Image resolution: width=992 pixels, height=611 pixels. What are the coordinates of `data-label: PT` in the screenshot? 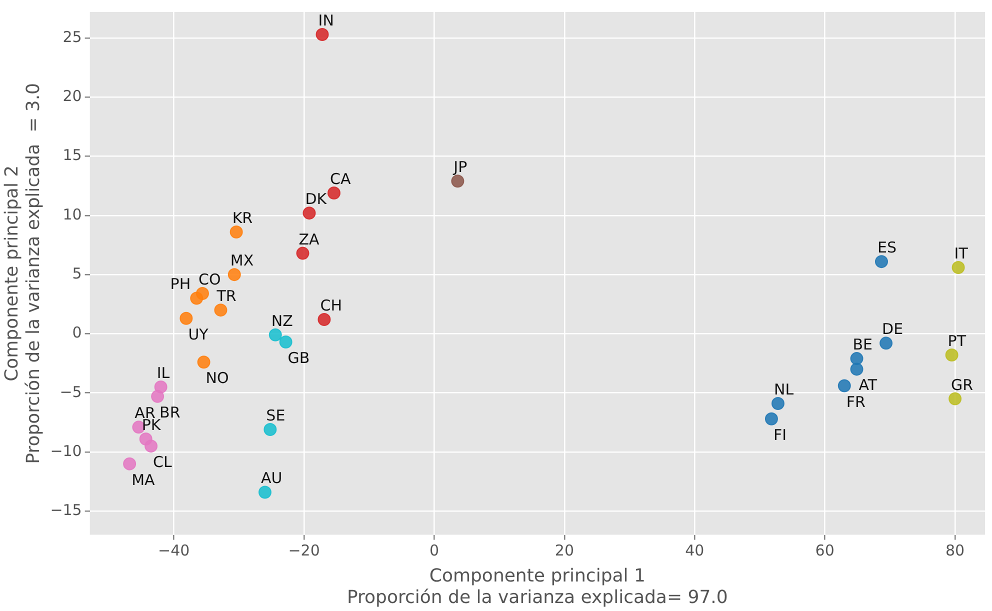 It's located at (957, 341).